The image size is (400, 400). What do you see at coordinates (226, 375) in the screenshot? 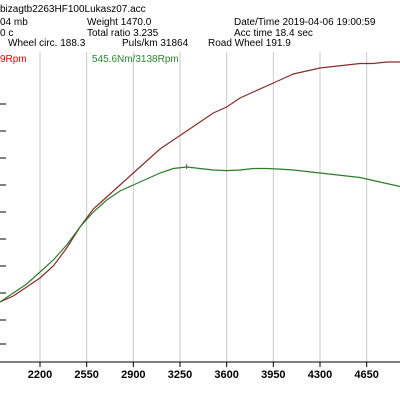
I see `x-tick-label-3600: 3600` at bounding box center [226, 375].